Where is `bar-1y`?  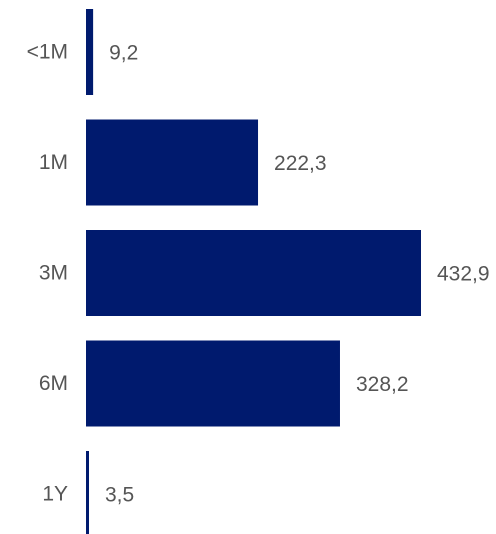
bar-1y is located at coordinates (87, 492).